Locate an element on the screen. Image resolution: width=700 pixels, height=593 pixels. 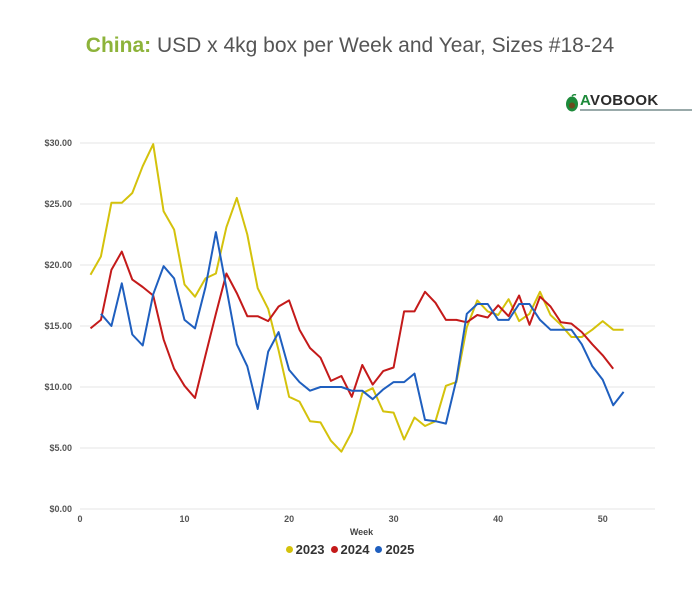
logo-wordmark-rest: VOBOOK is located at coordinates (624, 100).